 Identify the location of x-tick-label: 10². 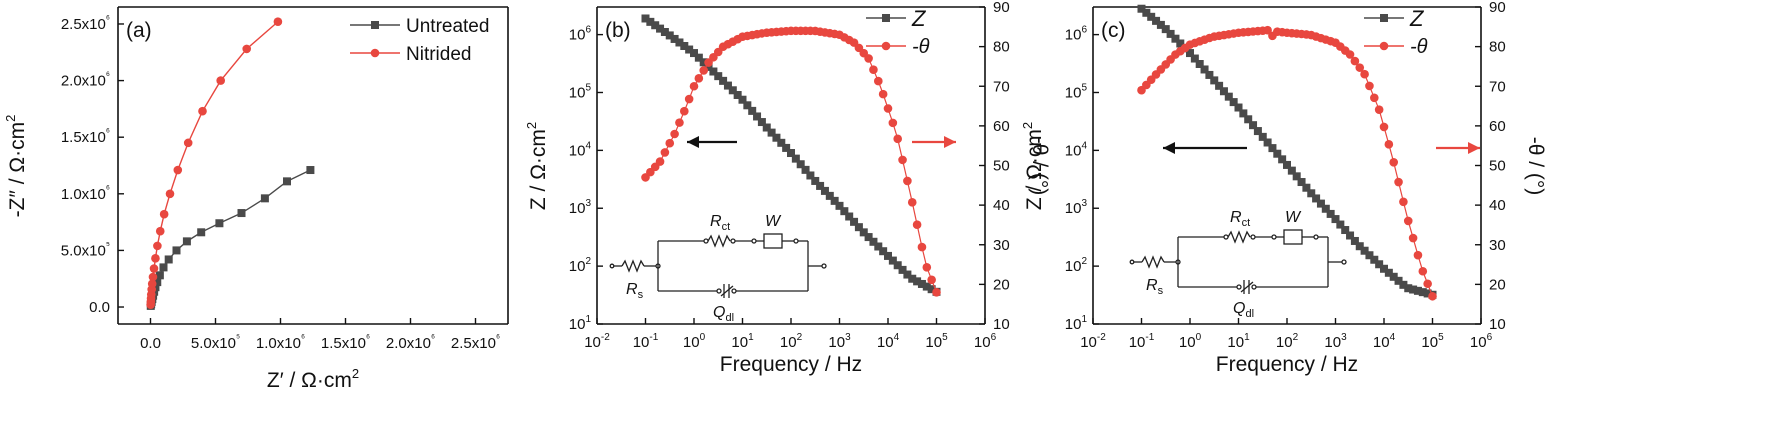
(1287, 341).